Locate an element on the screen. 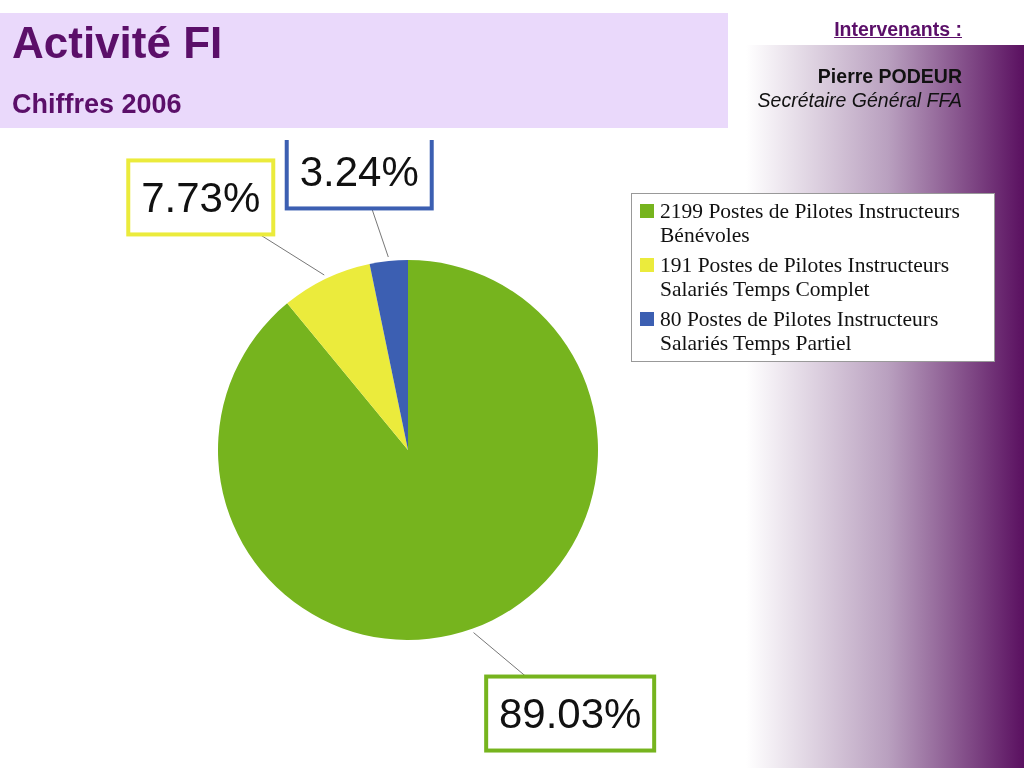 The image size is (1024, 768). data-label: 89.03% is located at coordinates (570, 714).